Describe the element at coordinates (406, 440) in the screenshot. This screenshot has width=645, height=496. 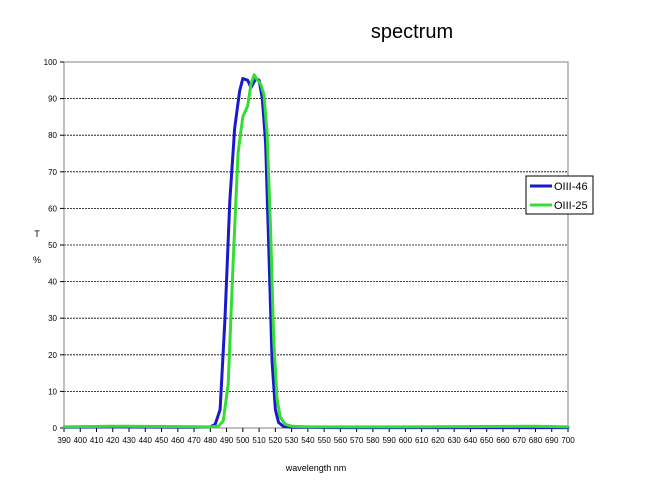
I see `x-tick-label-600: 600` at that location.